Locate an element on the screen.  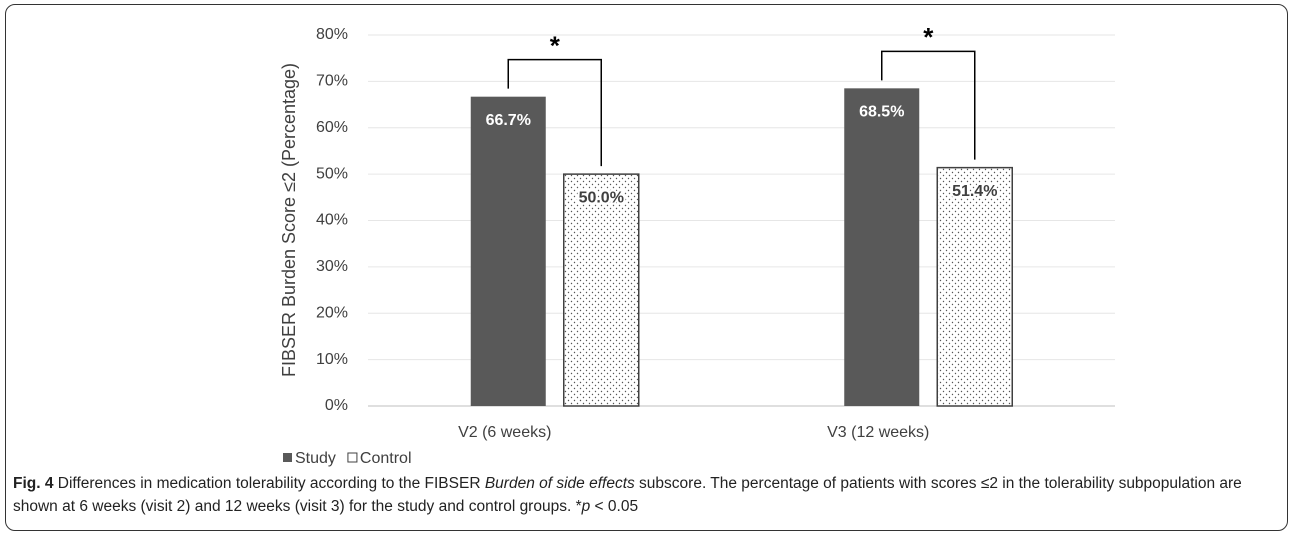
value-label: 66.7% is located at coordinates (508, 120).